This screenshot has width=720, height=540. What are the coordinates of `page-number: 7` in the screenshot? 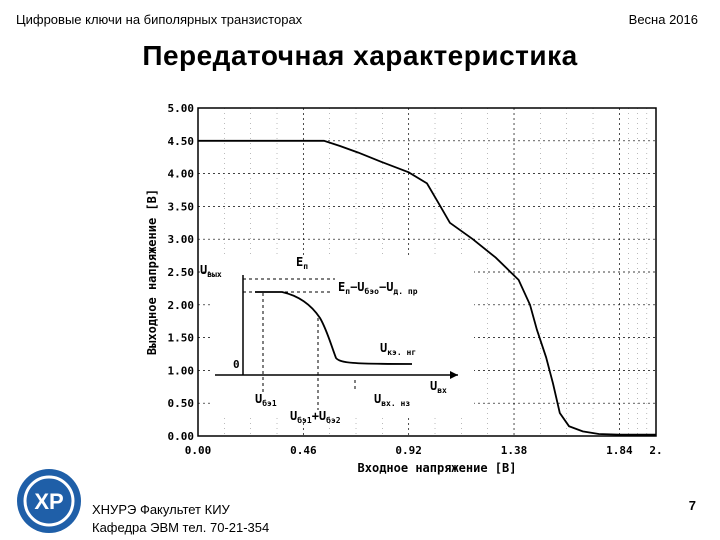 It's located at (692, 505).